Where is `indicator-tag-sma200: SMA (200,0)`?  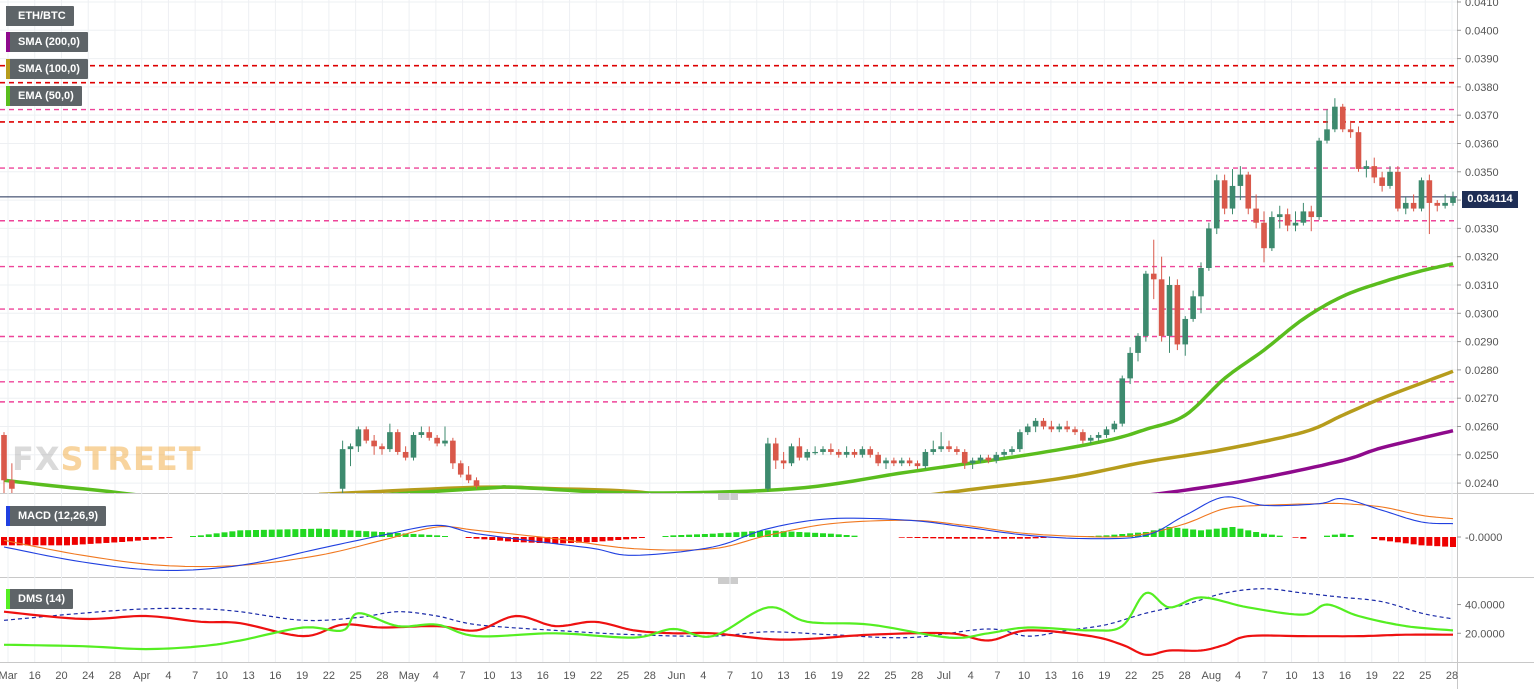
indicator-tag-sma200: SMA (200,0) is located at coordinates (47, 42).